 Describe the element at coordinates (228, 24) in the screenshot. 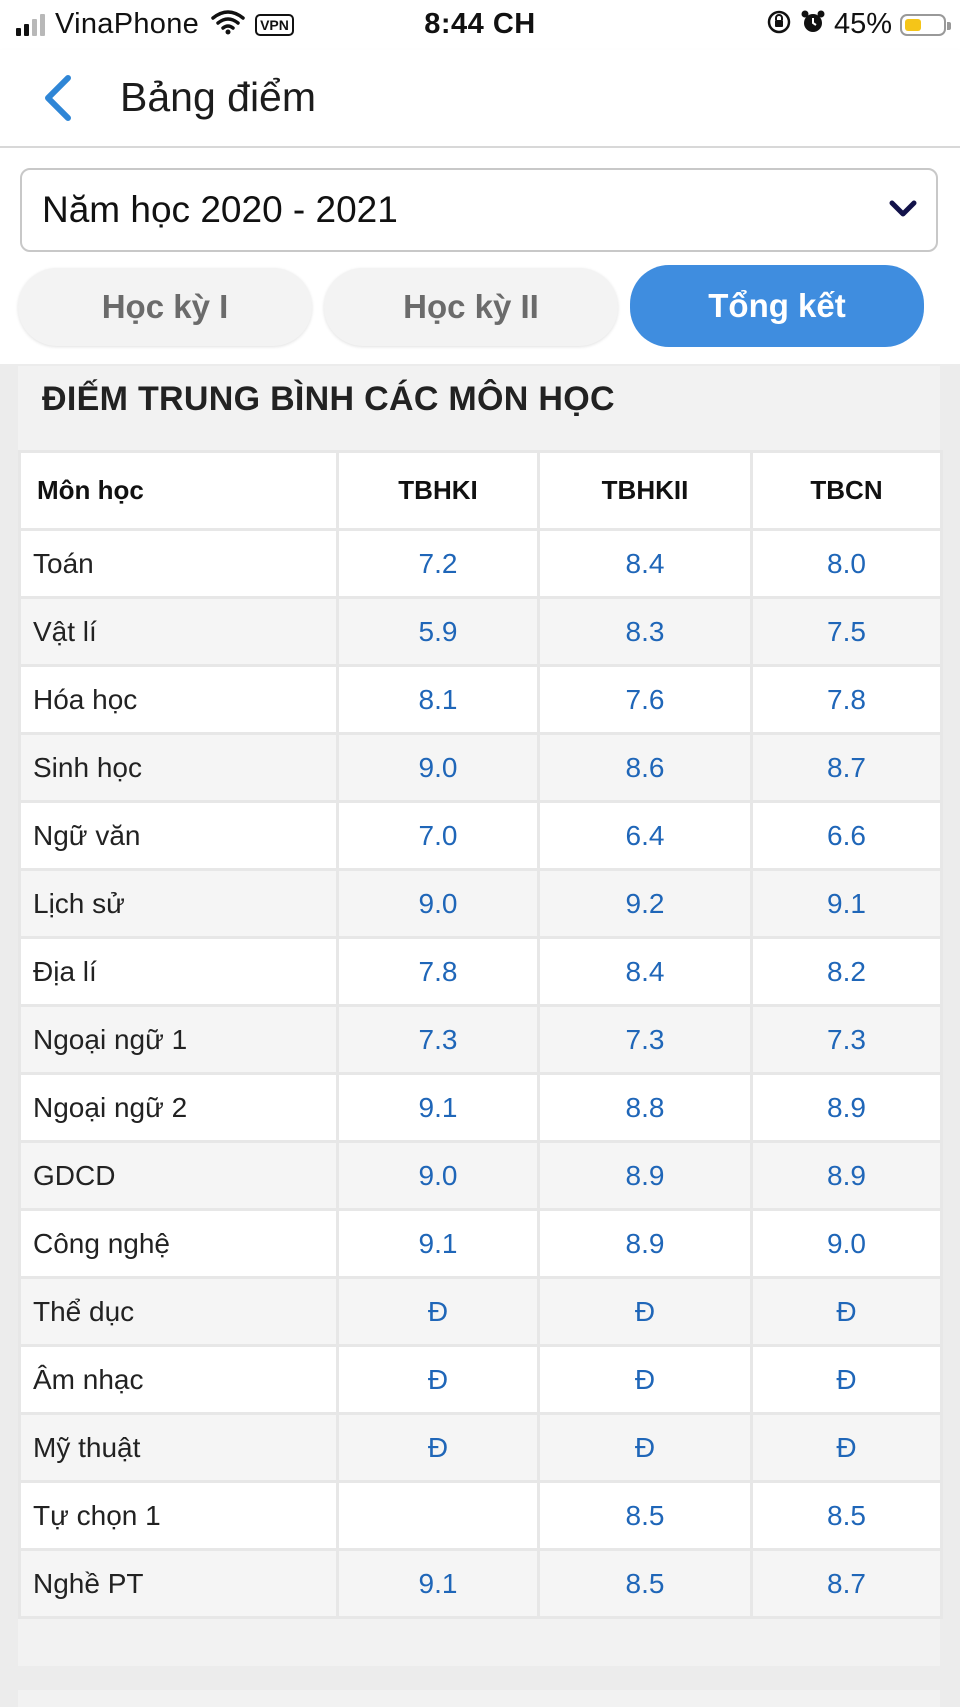

I see `wifi-icon` at that location.